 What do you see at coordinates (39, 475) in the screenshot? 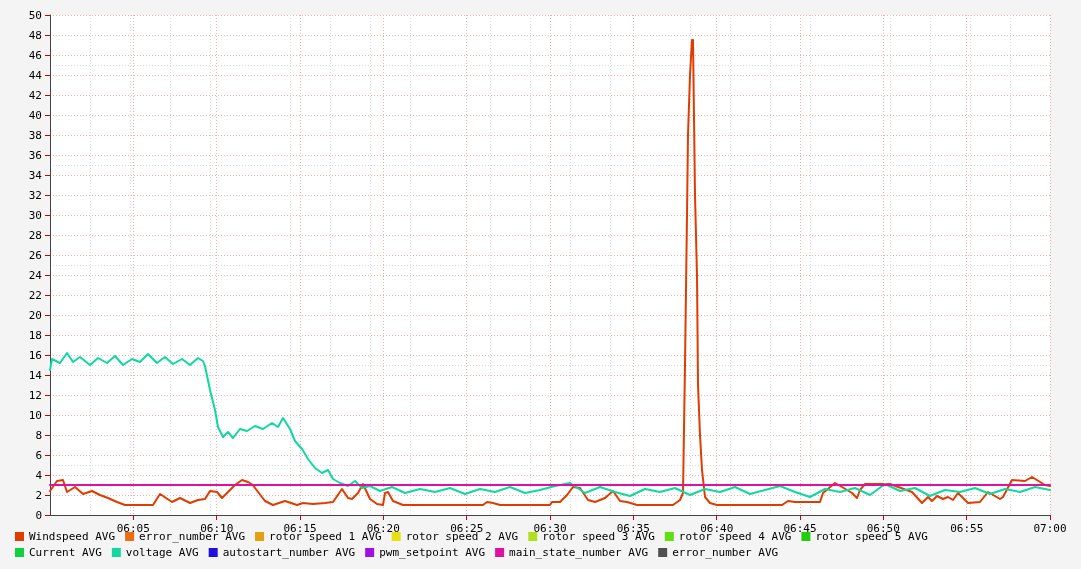
I see `y-tick-label: 4` at bounding box center [39, 475].